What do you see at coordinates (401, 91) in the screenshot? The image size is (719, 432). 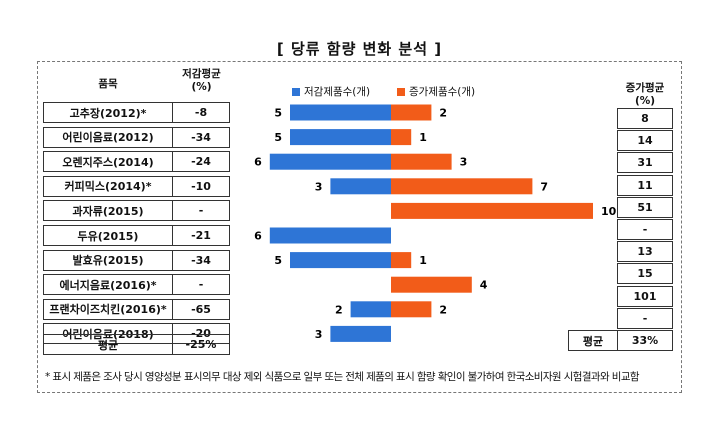 I see `legend-increase-swatch` at bounding box center [401, 91].